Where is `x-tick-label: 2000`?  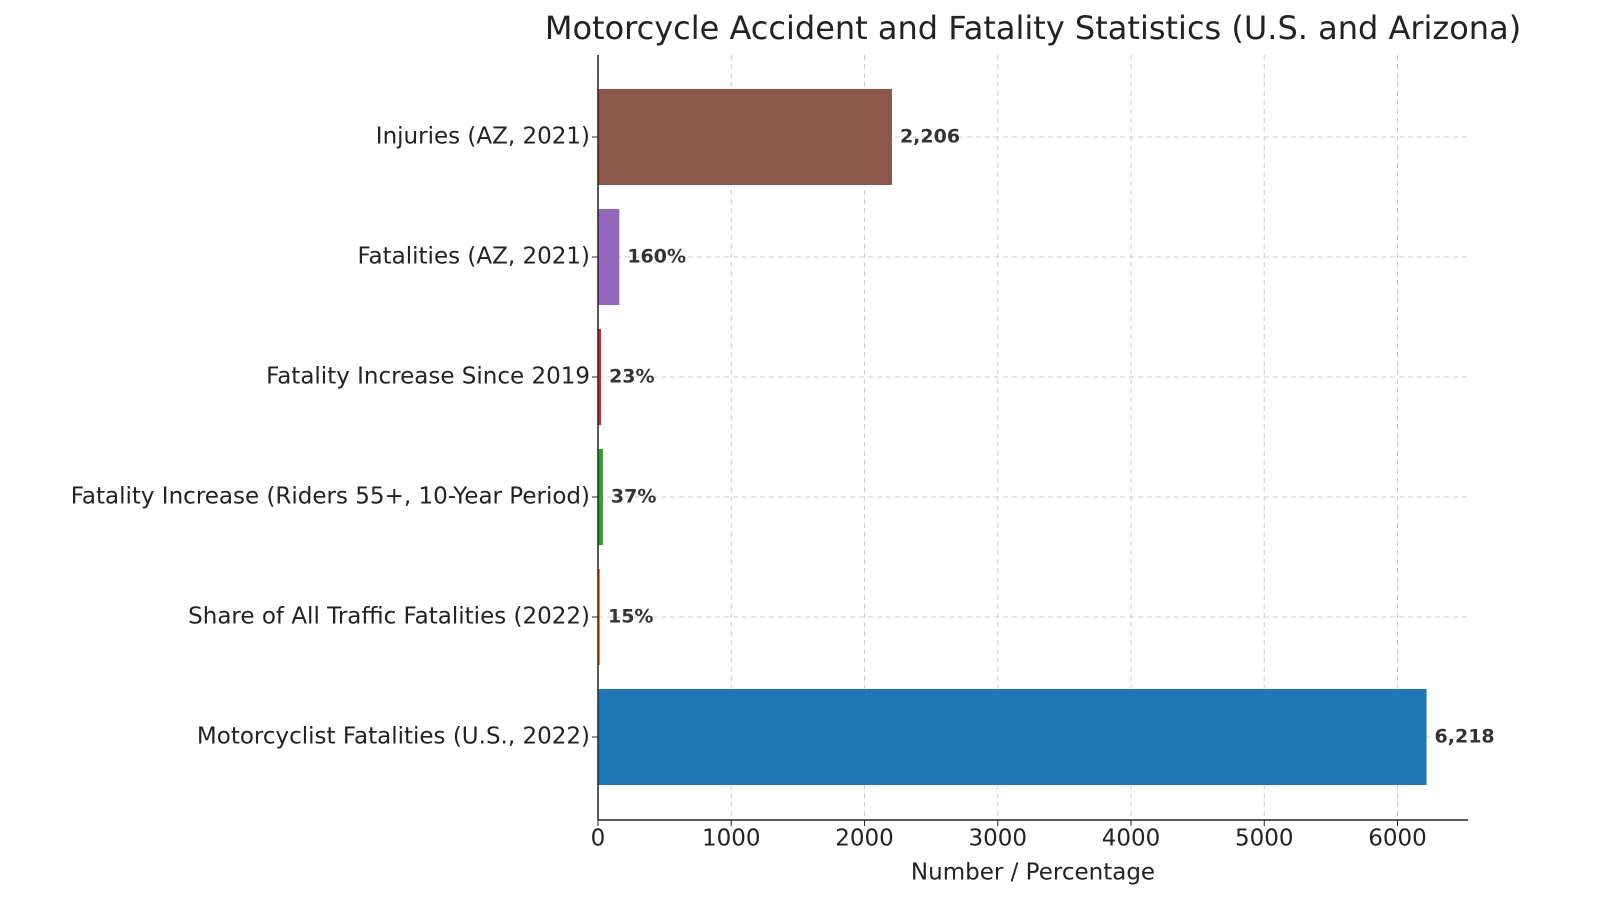 x-tick-label: 2000 is located at coordinates (864, 839).